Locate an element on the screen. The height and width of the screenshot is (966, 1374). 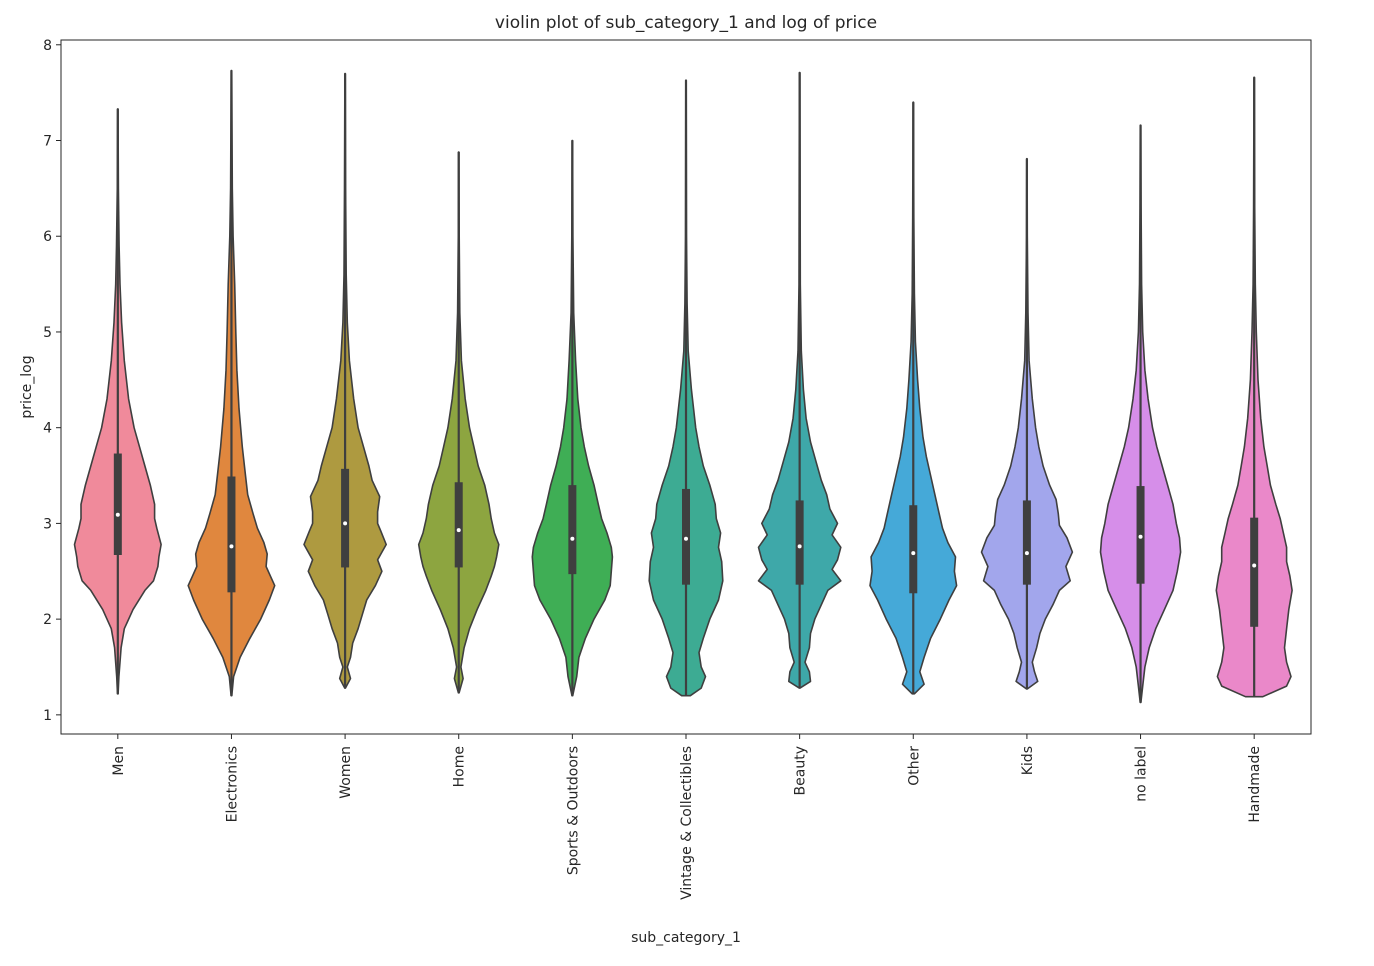
y-axis-label: price_log is located at coordinates (27, 386).